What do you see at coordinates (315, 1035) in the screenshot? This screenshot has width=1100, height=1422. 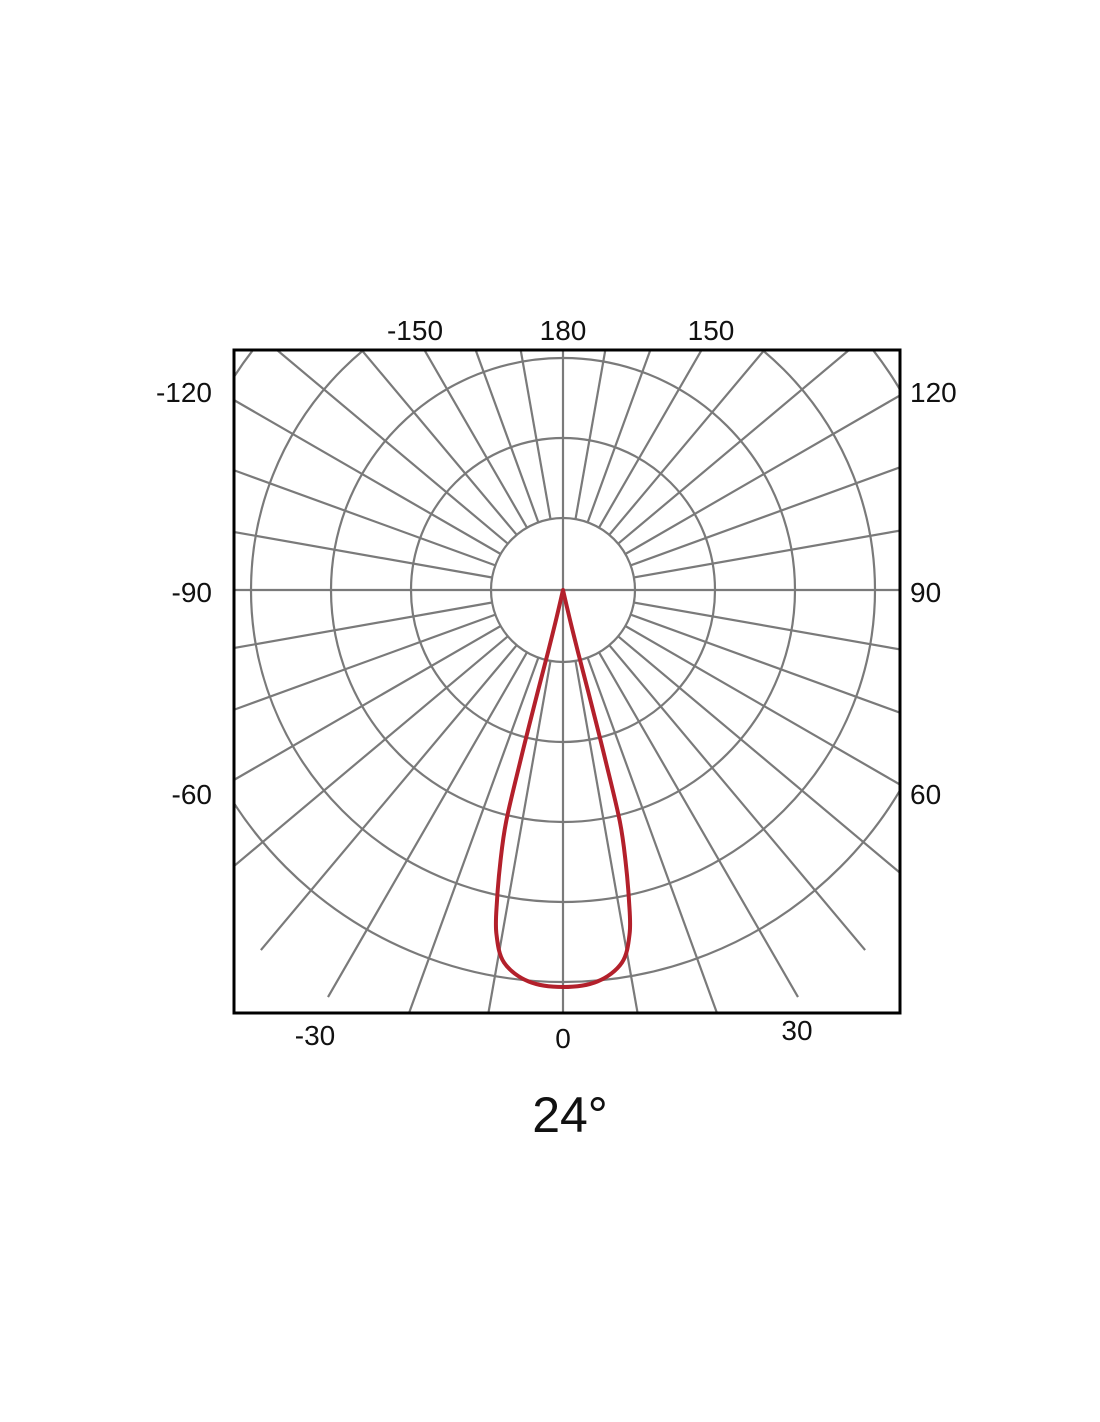 I see `tick-label: -30` at bounding box center [315, 1035].